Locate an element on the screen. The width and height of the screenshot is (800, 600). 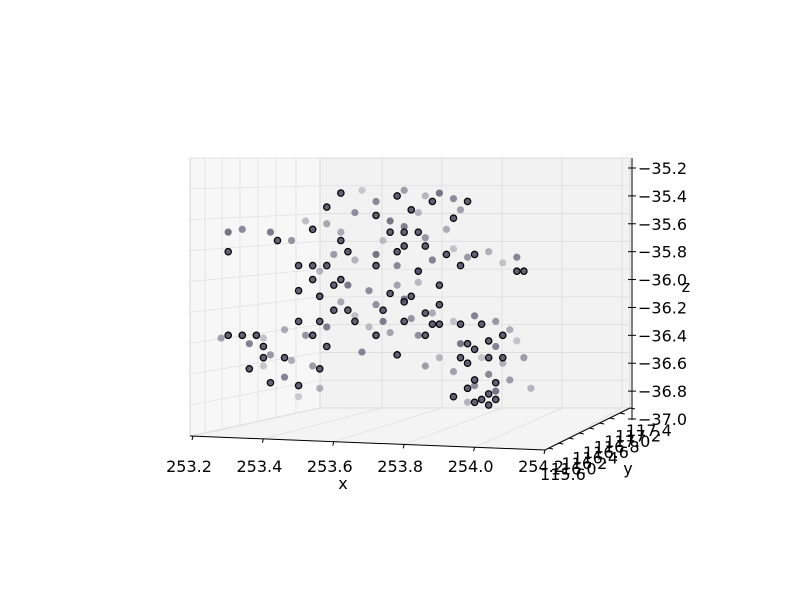
y-tick-label: 117.4 is located at coordinates (649, 430).